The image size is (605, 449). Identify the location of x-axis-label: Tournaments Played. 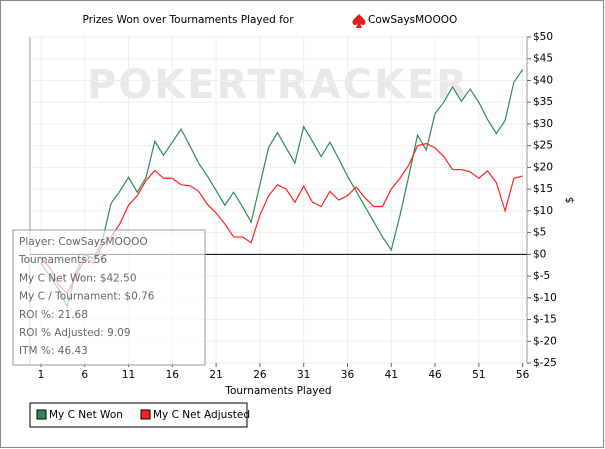
(277, 391).